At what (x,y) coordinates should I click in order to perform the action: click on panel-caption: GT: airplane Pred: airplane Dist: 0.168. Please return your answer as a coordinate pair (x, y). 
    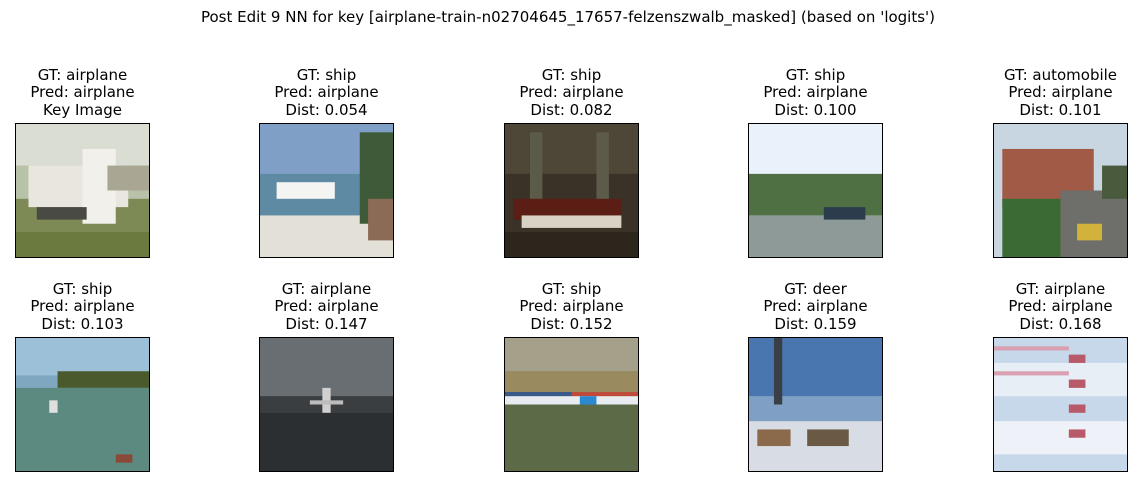
    Looking at the image, I should click on (1034, 306).